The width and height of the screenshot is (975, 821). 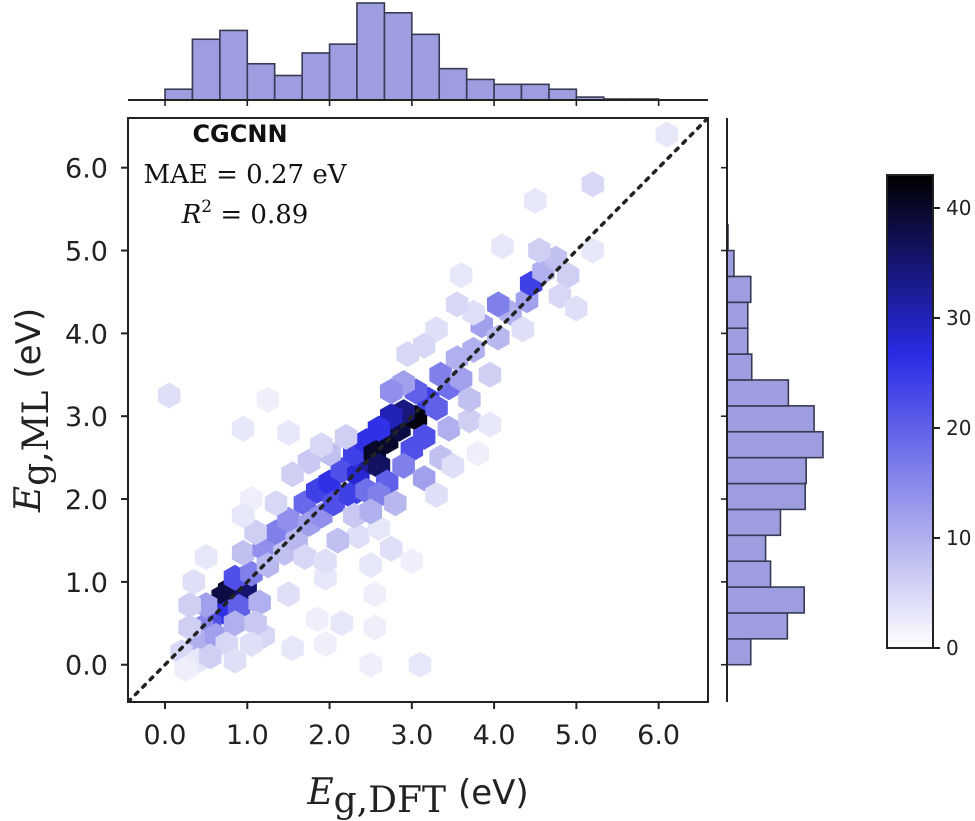 I want to click on right-histogram-ticks, so click(x=724, y=416).